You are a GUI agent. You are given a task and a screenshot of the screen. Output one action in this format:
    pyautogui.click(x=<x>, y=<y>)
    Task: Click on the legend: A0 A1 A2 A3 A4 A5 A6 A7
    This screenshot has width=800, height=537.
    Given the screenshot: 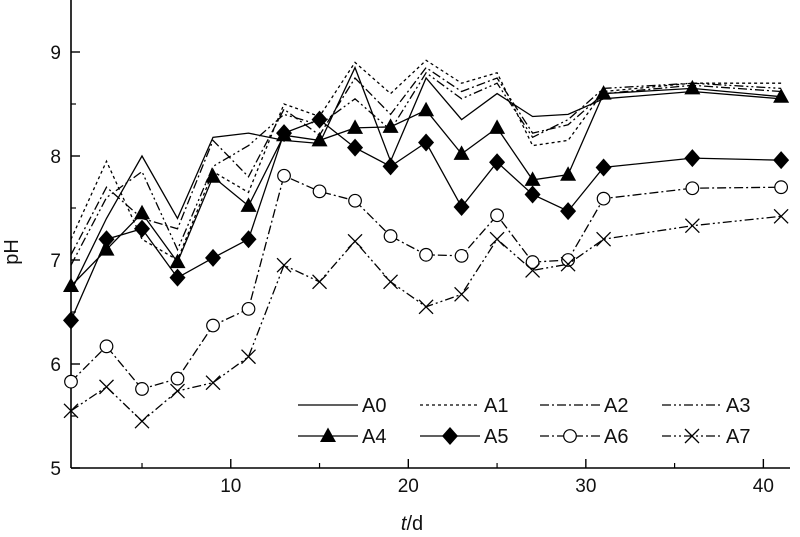 What is the action you would take?
    pyautogui.click(x=524, y=421)
    